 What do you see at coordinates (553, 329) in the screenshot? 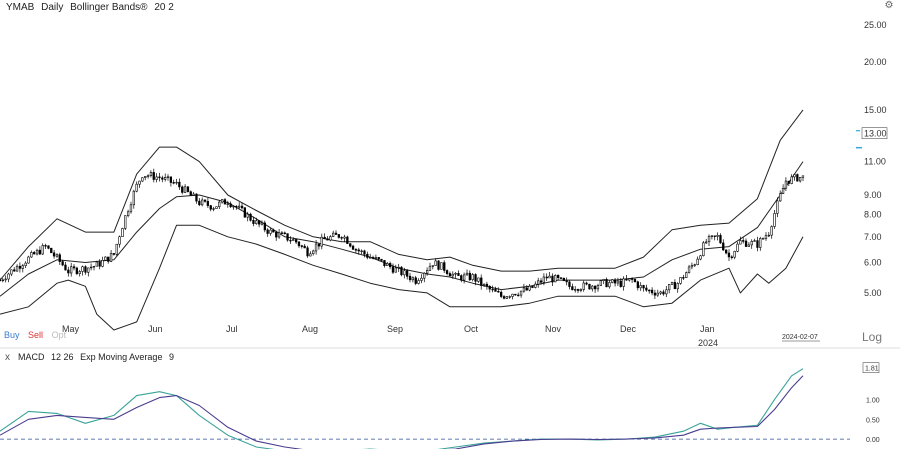
I see `date-axis-tick: Nov` at bounding box center [553, 329].